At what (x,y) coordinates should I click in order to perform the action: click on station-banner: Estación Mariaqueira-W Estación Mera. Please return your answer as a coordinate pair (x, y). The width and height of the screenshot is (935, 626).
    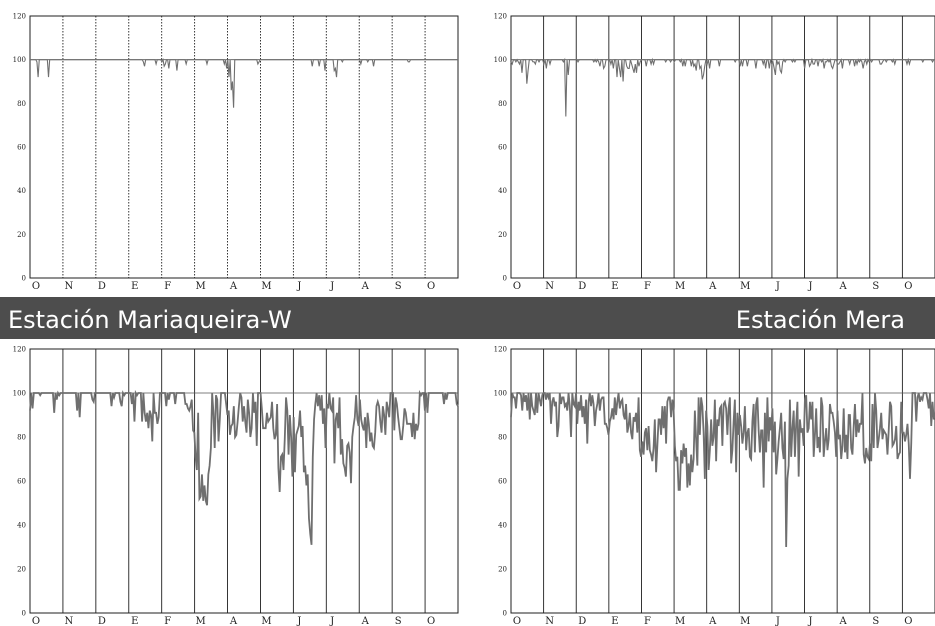
    Looking at the image, I should click on (467, 318).